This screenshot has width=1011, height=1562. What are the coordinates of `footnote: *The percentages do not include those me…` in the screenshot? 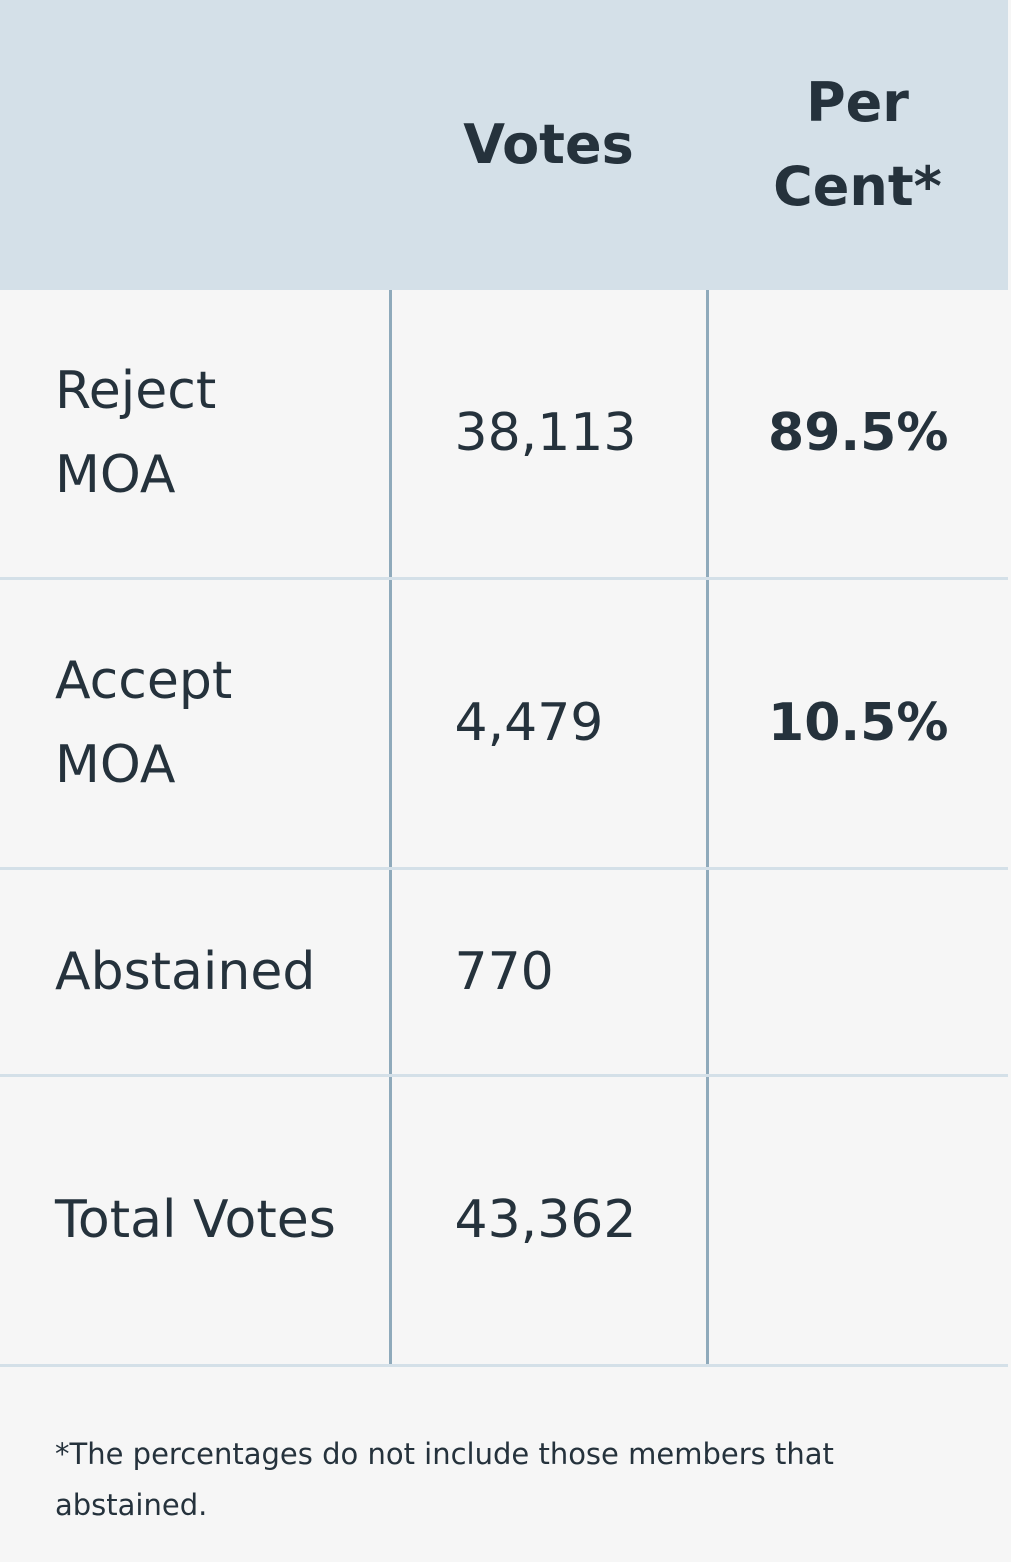 It's located at (444, 1479).